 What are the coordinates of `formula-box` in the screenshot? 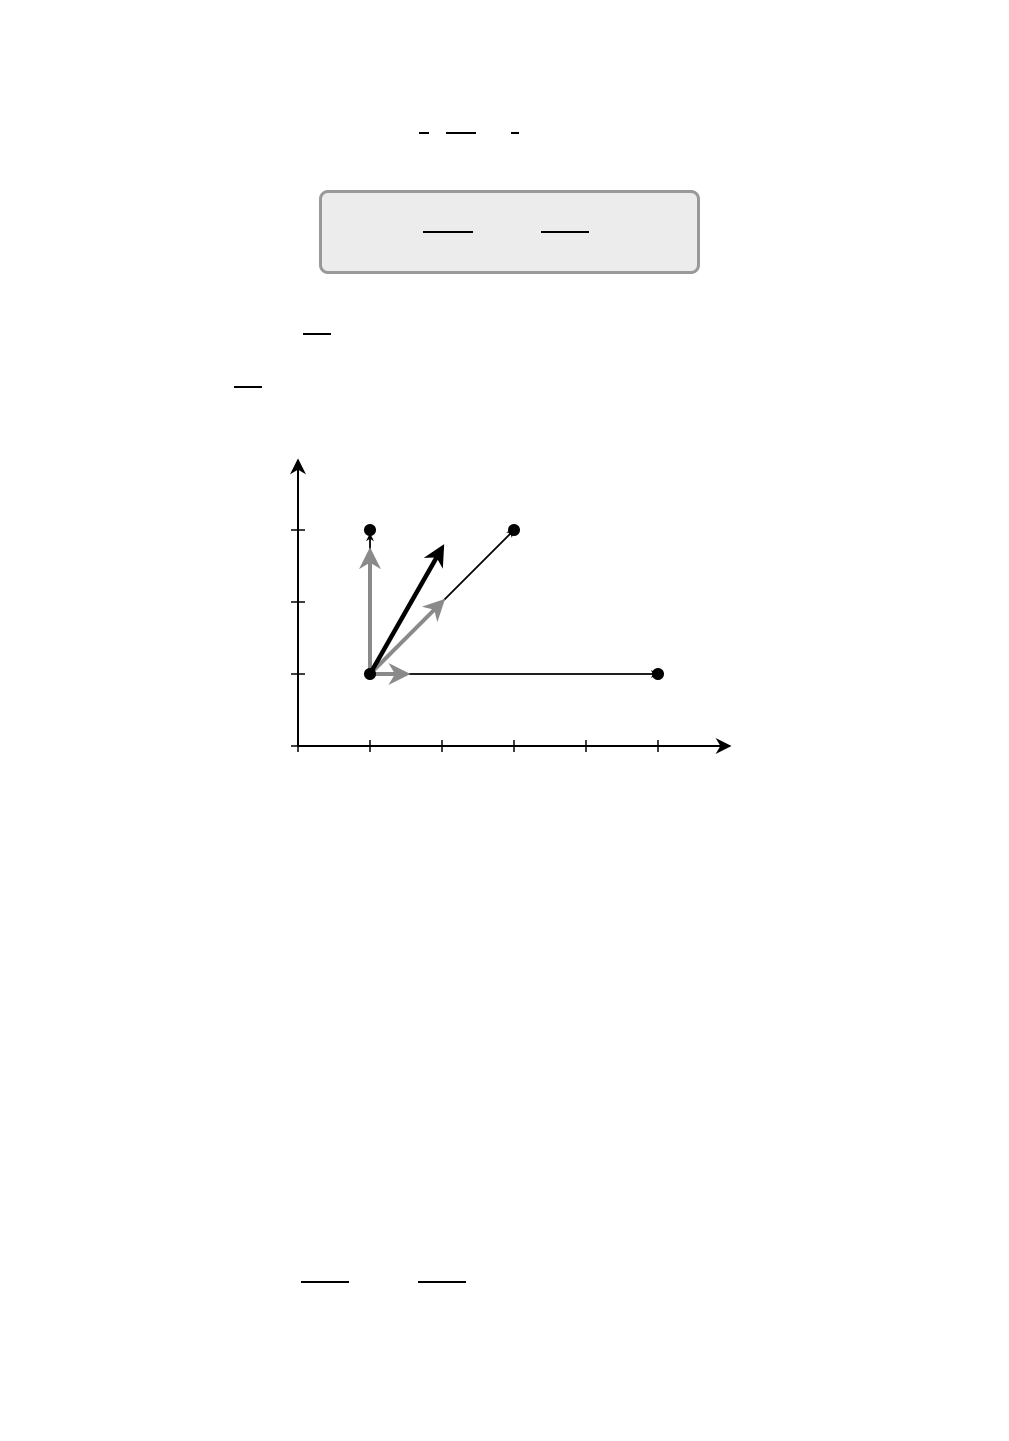 It's located at (509, 232).